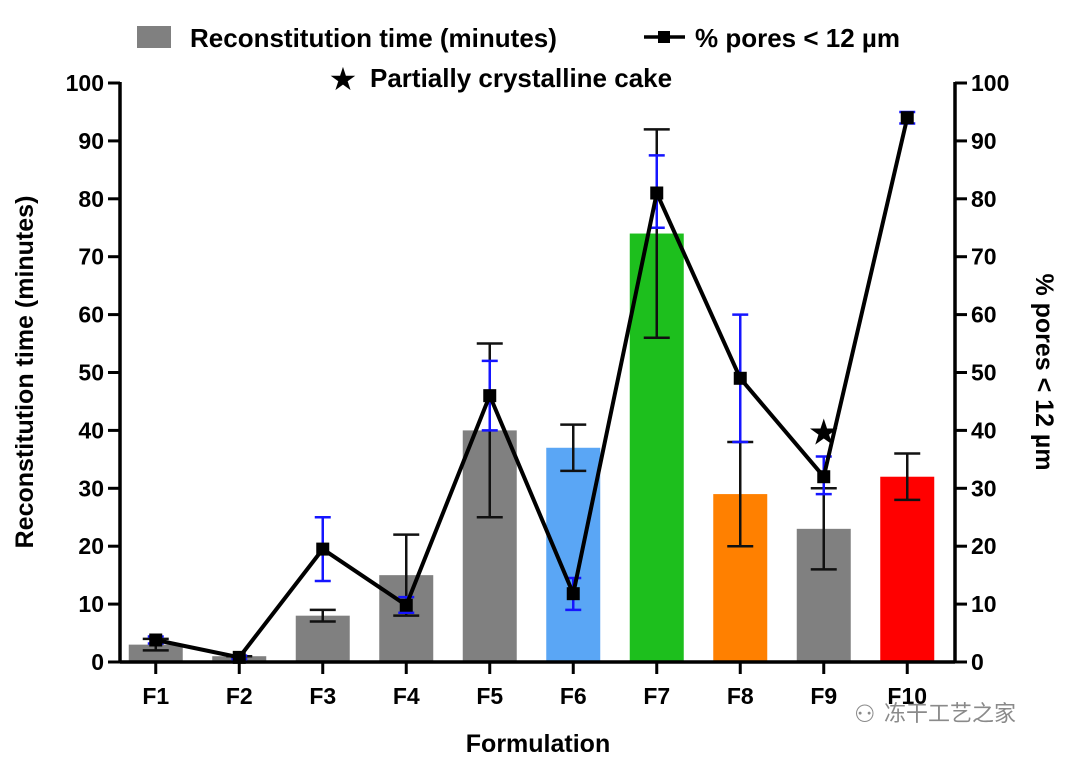 Image resolution: width=1080 pixels, height=759 pixels. I want to click on pores-point-F3, so click(323, 549).